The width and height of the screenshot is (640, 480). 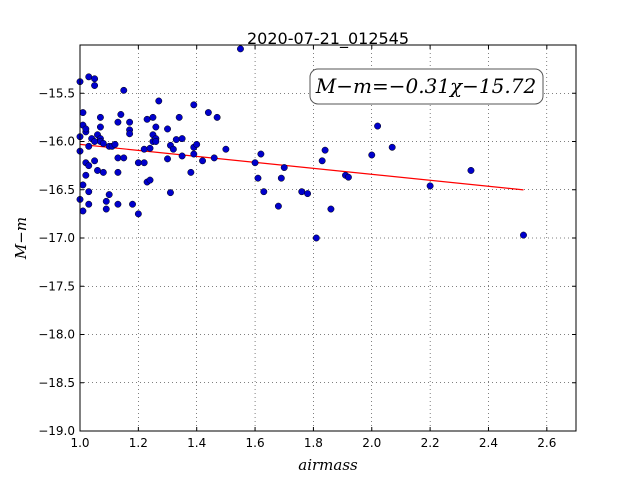 I want to click on y-tick-label: −15.5, so click(x=56, y=93).